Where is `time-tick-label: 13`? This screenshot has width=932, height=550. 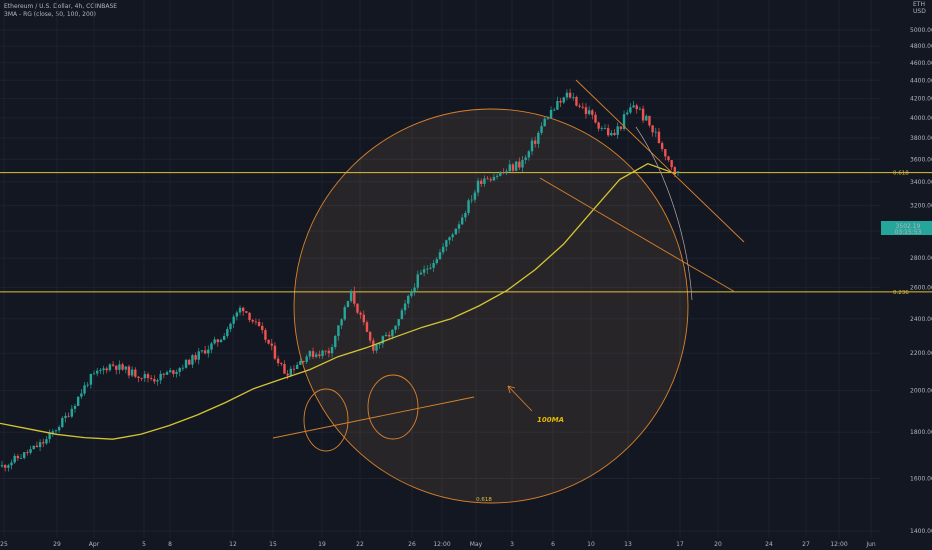
time-tick-label: 13 is located at coordinates (628, 544).